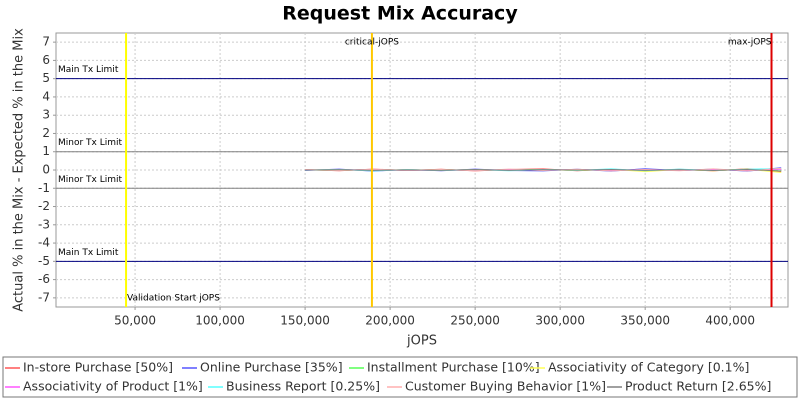 This screenshot has width=800, height=404. Describe the element at coordinates (44, 188) in the screenshot. I see `y-tick-label: -1` at that location.